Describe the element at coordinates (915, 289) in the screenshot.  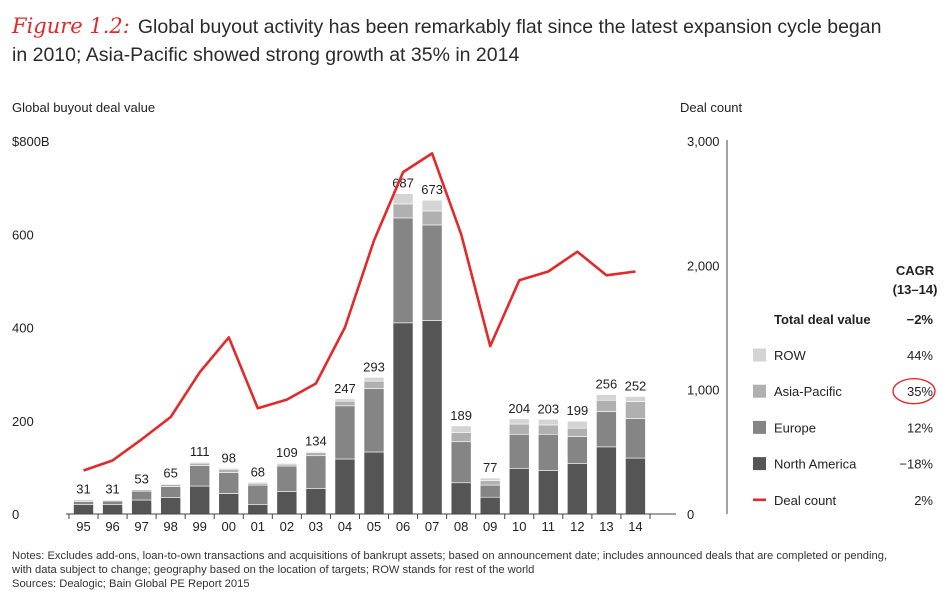
I see `legend-header-period: (13–14)` at that location.